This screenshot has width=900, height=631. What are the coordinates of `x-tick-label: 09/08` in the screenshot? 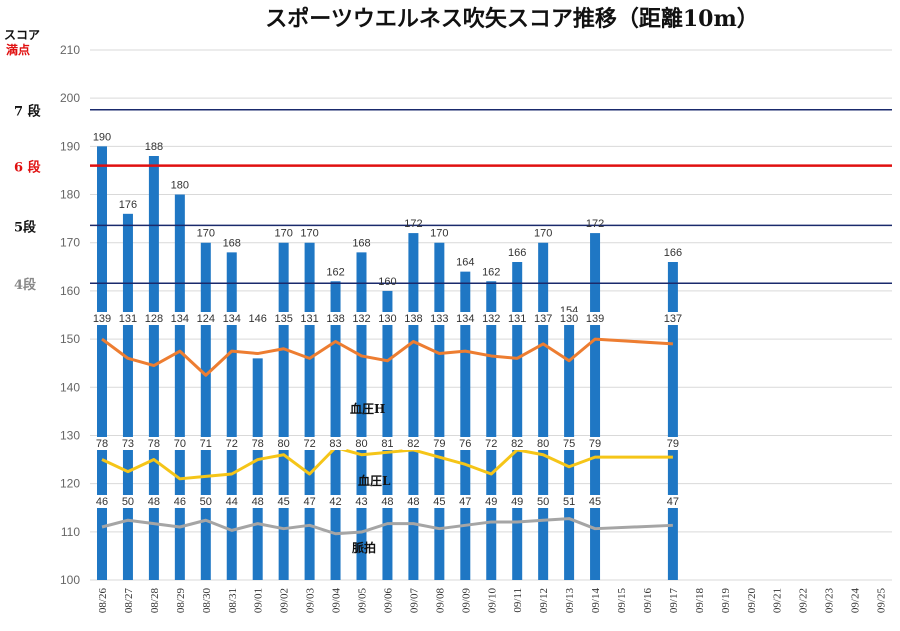 It's located at (440, 601).